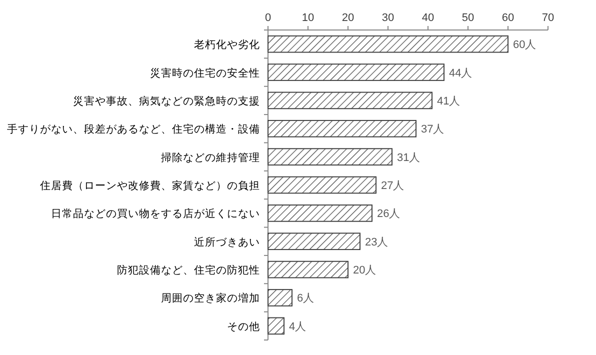  Describe the element at coordinates (227, 241) in the screenshot. I see `y-tick-label: 近所づきあい` at that location.